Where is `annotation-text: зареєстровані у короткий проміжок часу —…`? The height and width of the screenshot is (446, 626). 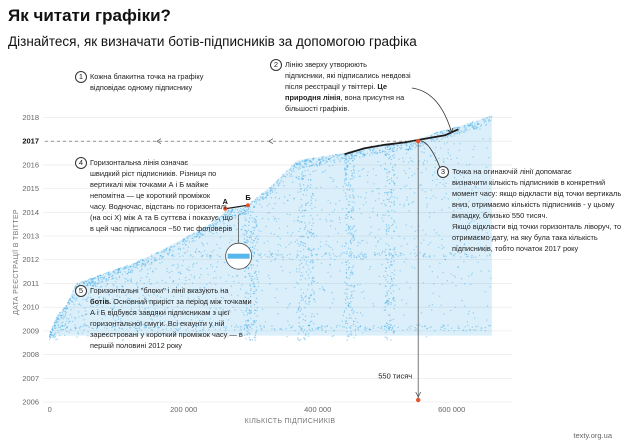 annotation-text: зареєстровані у короткий проміжок часу —… is located at coordinates (166, 334).